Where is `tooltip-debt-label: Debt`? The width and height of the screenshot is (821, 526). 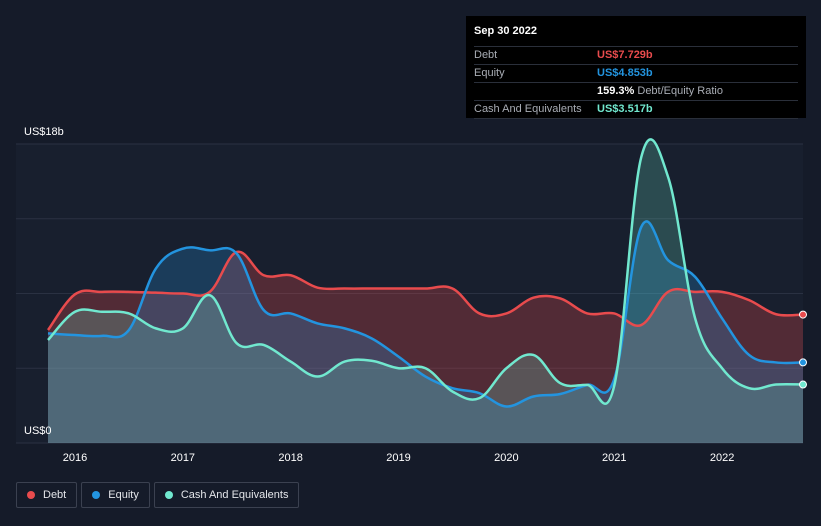 tooltip-debt-label: Debt is located at coordinates (486, 55).